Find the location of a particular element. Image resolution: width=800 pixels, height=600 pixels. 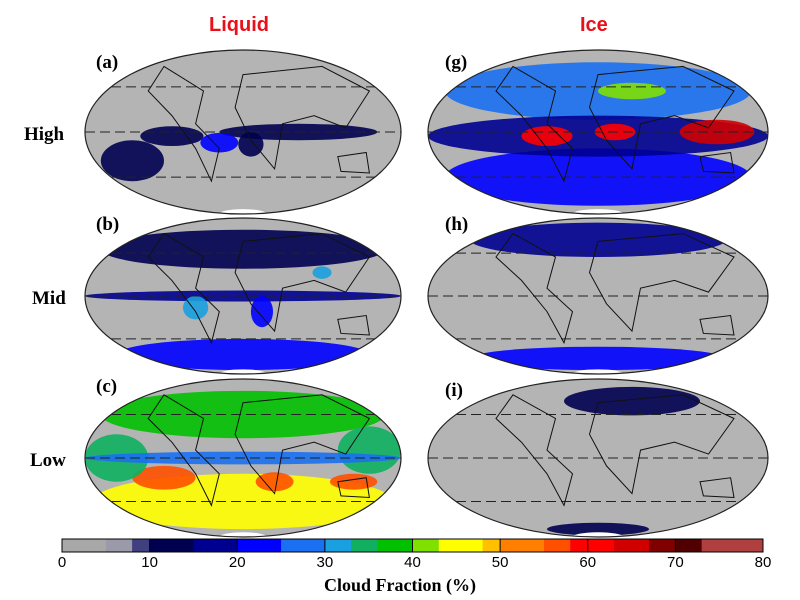

colorbar-tick-label: 50 is located at coordinates (500, 562).